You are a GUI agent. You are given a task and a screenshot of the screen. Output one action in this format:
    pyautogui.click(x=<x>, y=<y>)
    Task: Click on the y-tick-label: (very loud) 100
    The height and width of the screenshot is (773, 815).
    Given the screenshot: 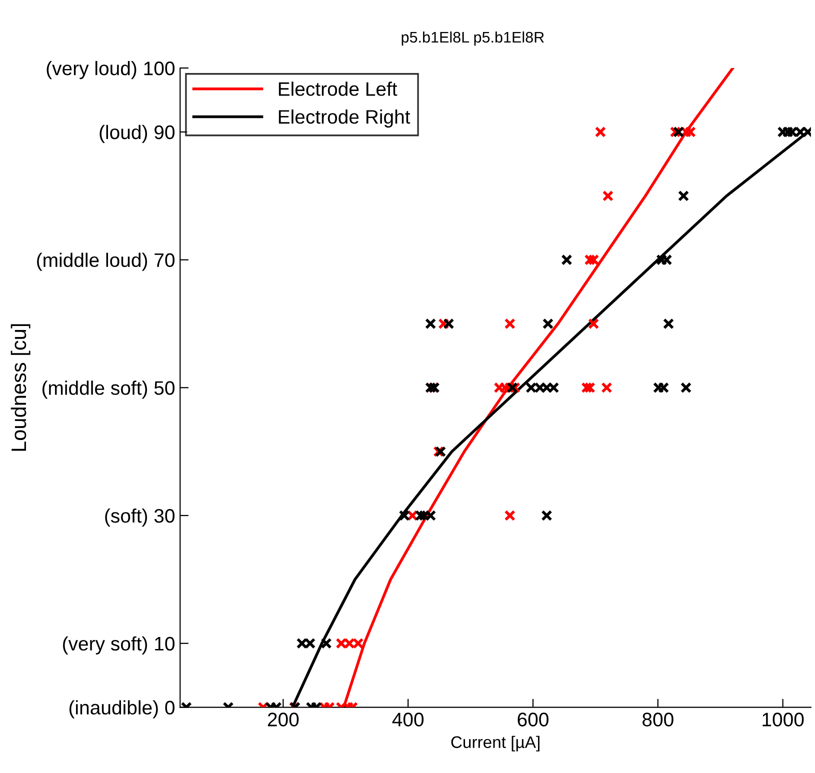 What is the action you would take?
    pyautogui.click(x=110, y=70)
    